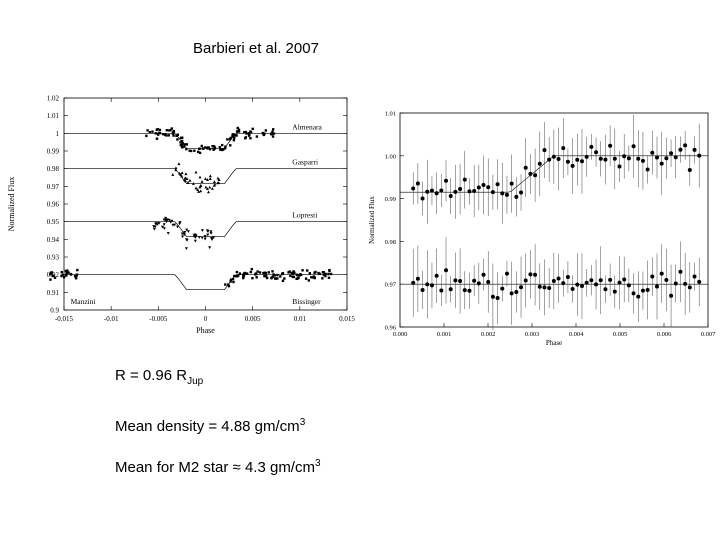  Describe the element at coordinates (391, 285) in the screenshot. I see `y-tick-label: 0.97` at that location.